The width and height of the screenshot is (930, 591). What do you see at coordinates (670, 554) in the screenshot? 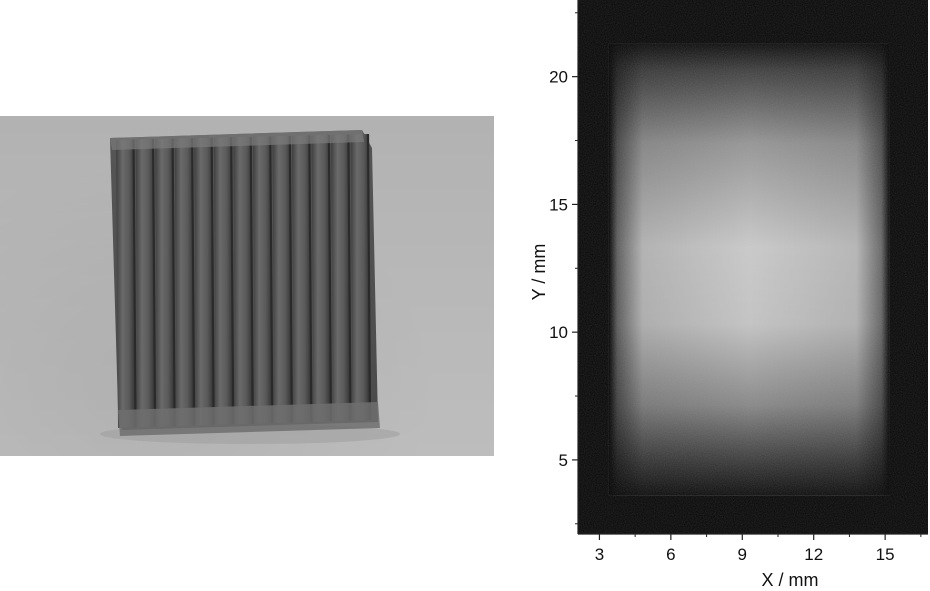
I see `x-tick-label: 6` at bounding box center [670, 554].